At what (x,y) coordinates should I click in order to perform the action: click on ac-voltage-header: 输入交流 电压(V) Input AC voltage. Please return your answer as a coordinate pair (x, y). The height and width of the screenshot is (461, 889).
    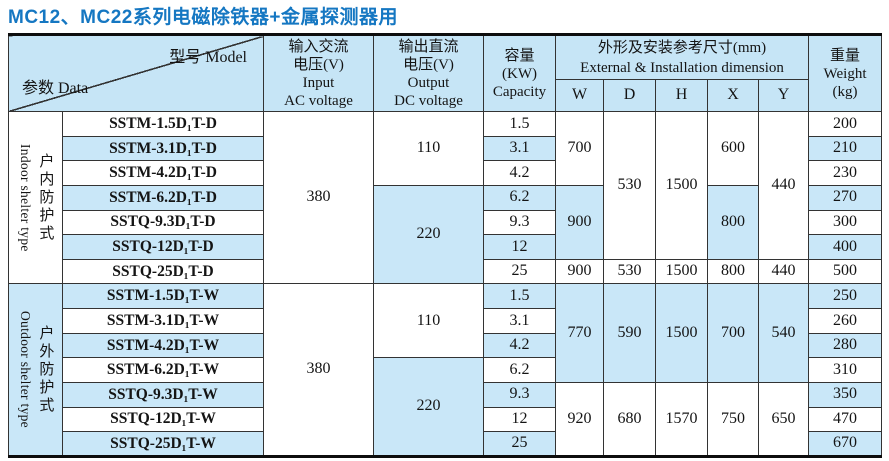
    Looking at the image, I should click on (318, 73).